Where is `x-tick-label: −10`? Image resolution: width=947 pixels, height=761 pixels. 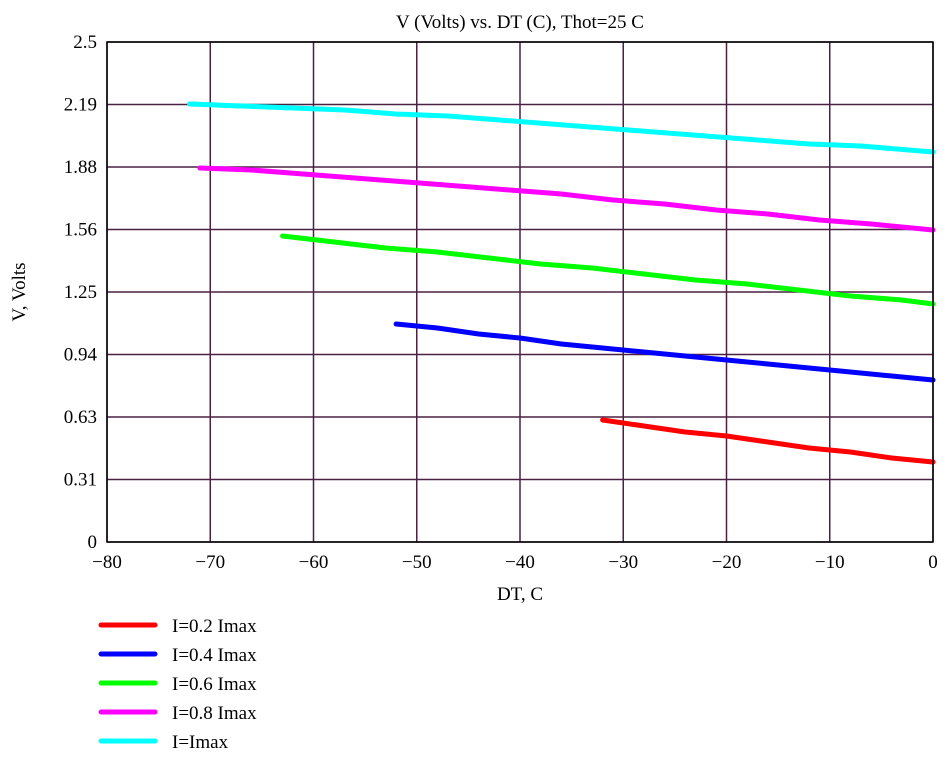 x-tick-label: −10 is located at coordinates (830, 562).